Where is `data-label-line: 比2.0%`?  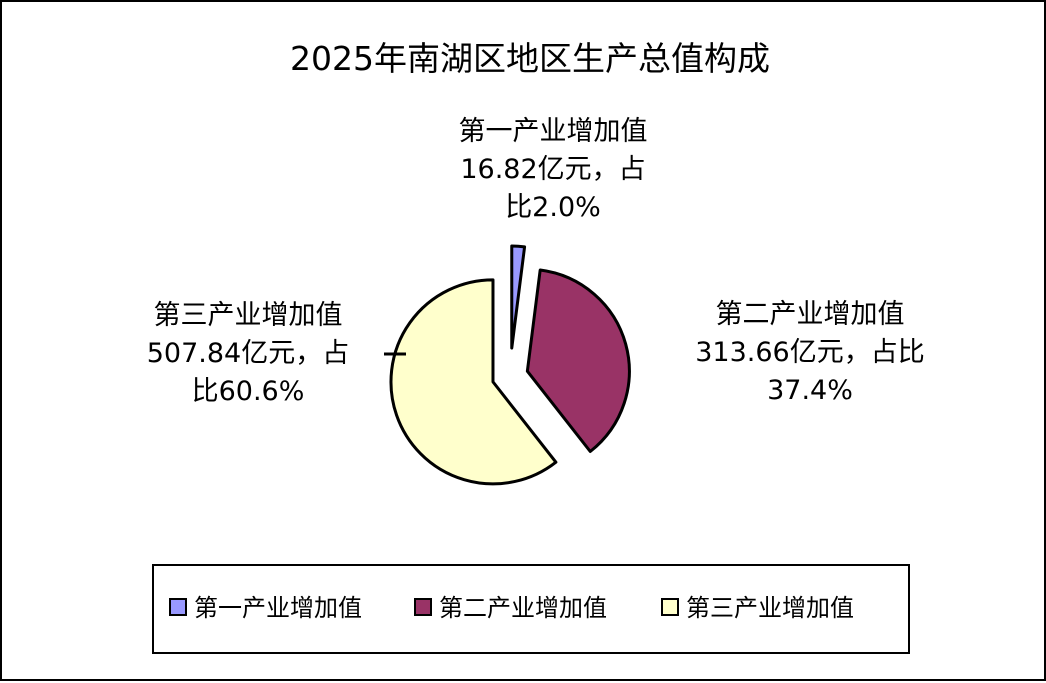 data-label-line: 比2.0% is located at coordinates (553, 207).